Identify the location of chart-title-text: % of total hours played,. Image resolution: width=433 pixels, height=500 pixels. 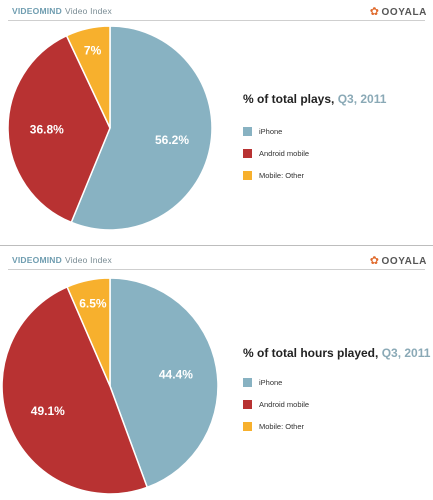
(311, 353).